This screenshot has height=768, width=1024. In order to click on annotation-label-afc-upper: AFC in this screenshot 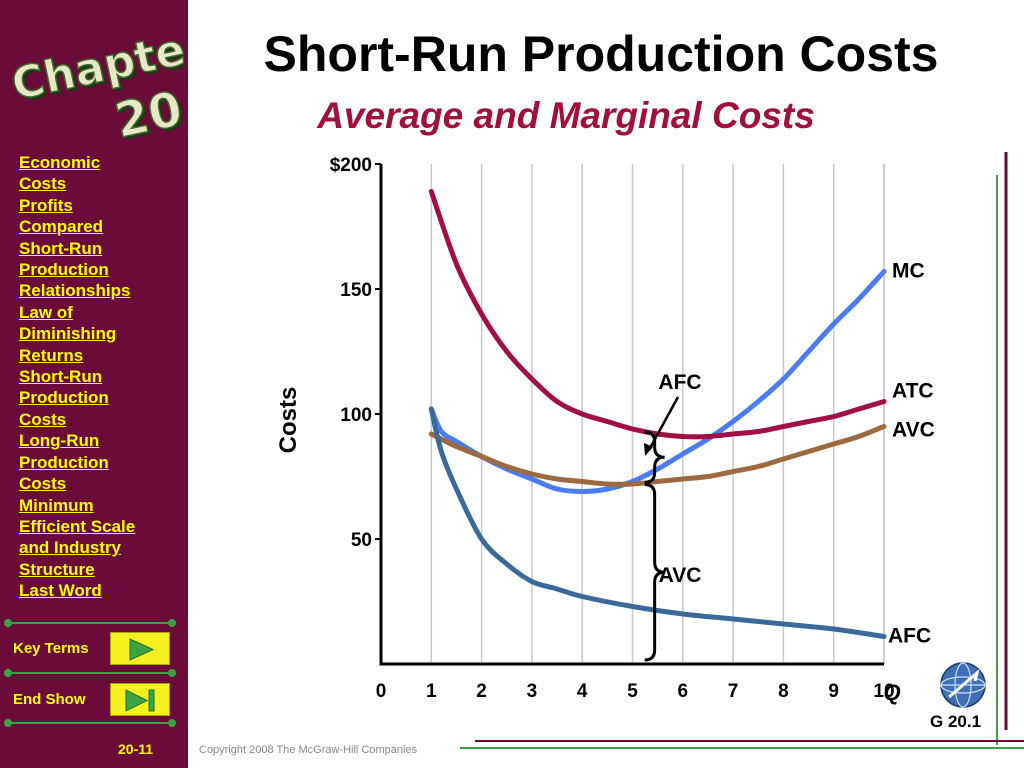, I will do `click(679, 382)`.